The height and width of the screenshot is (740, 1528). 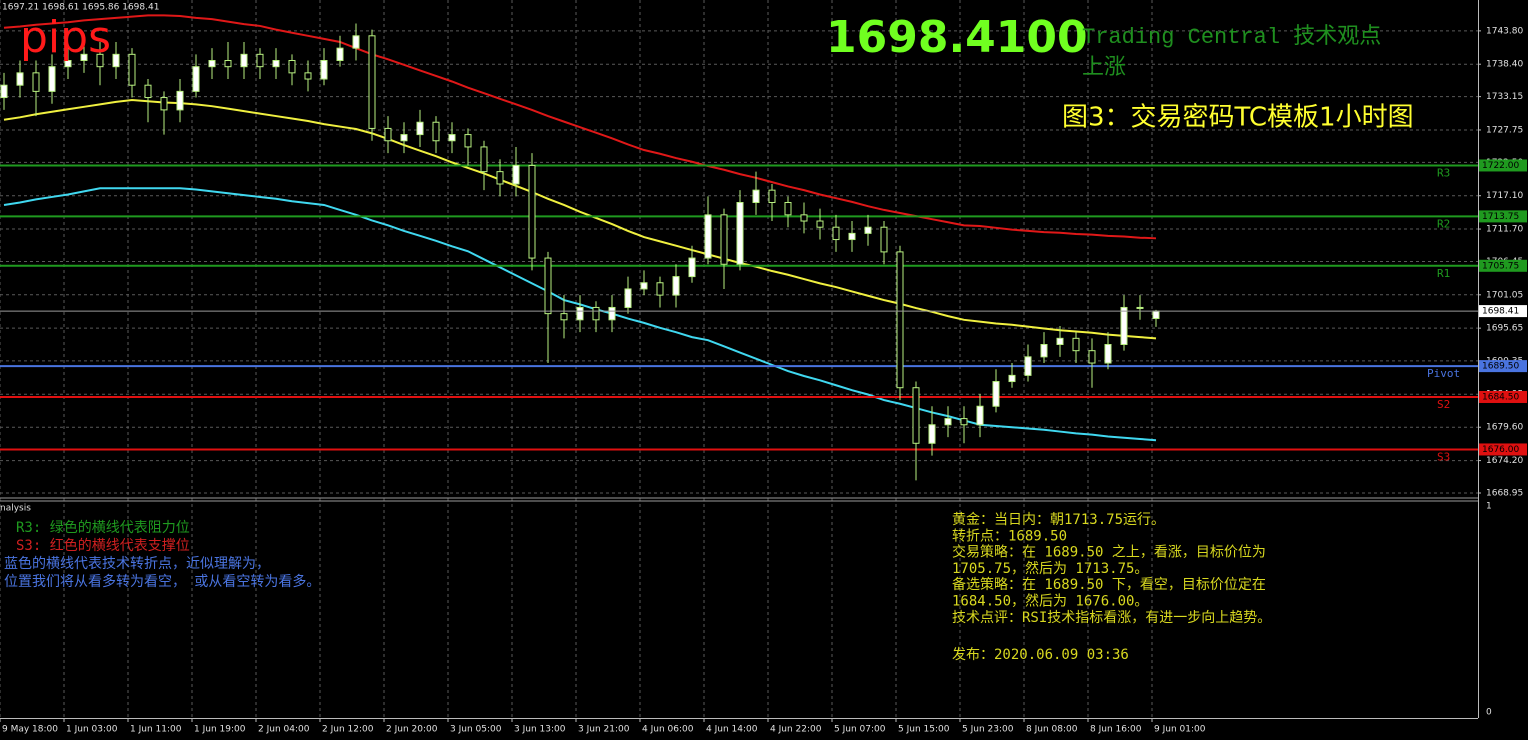 I want to click on symbol-label: pips, so click(x=65, y=37).